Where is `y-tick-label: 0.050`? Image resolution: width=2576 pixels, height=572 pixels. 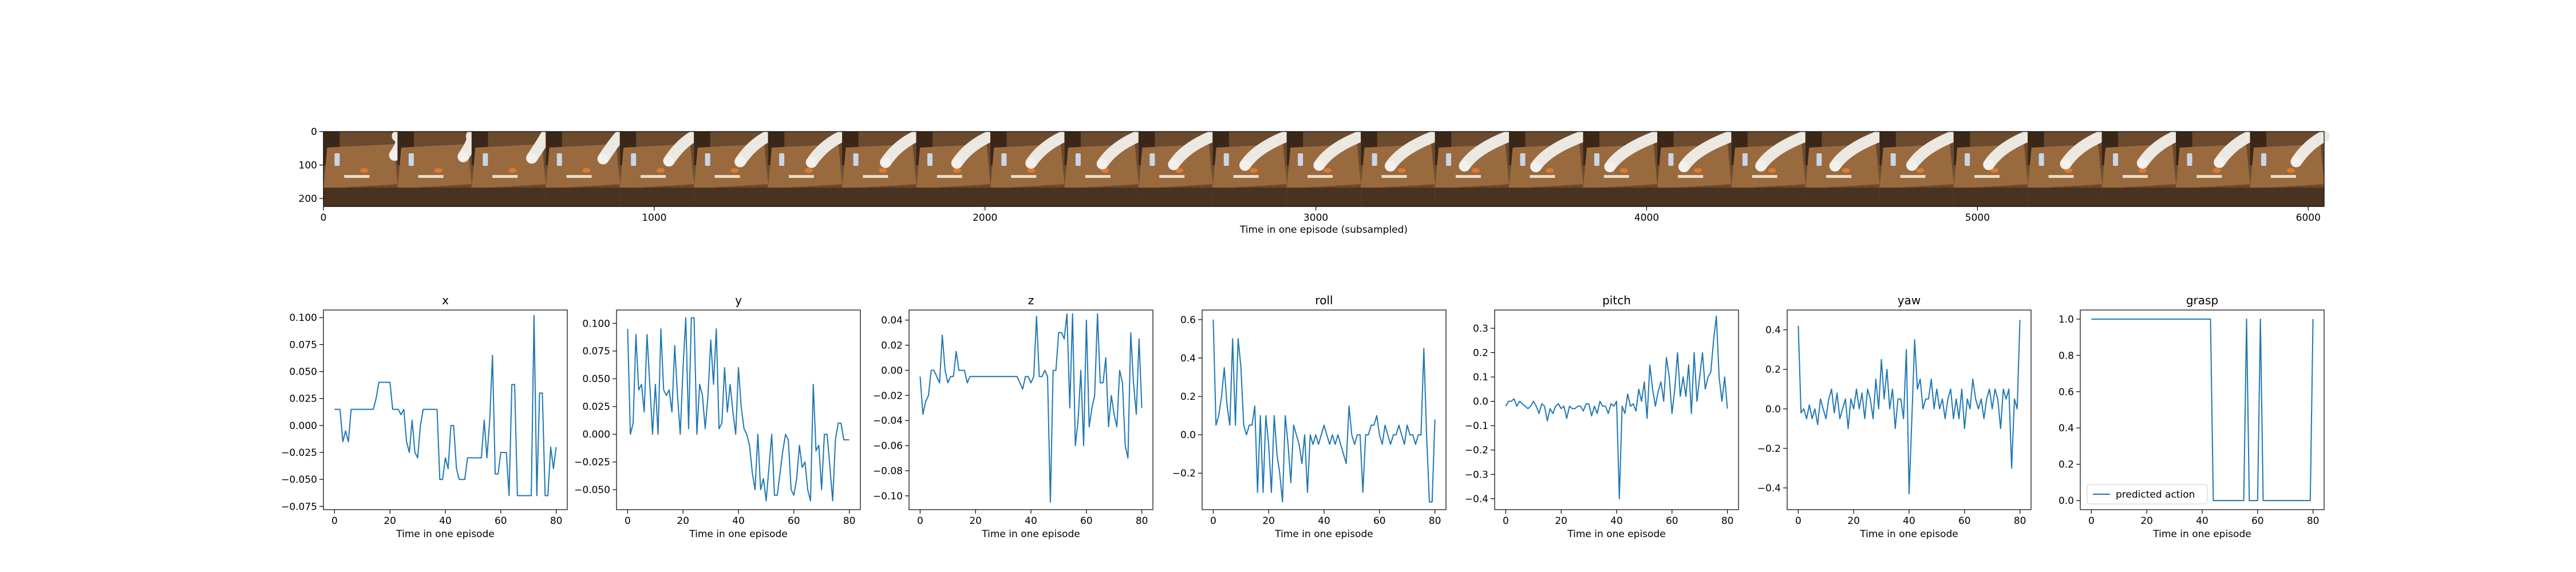
y-tick-label: 0.050 is located at coordinates (596, 379).